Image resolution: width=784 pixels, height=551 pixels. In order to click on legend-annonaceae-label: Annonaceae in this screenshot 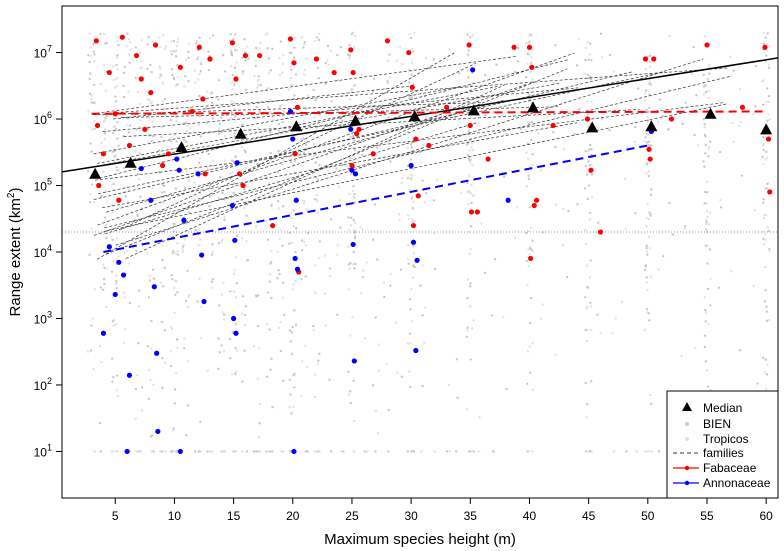, I will do `click(737, 483)`.